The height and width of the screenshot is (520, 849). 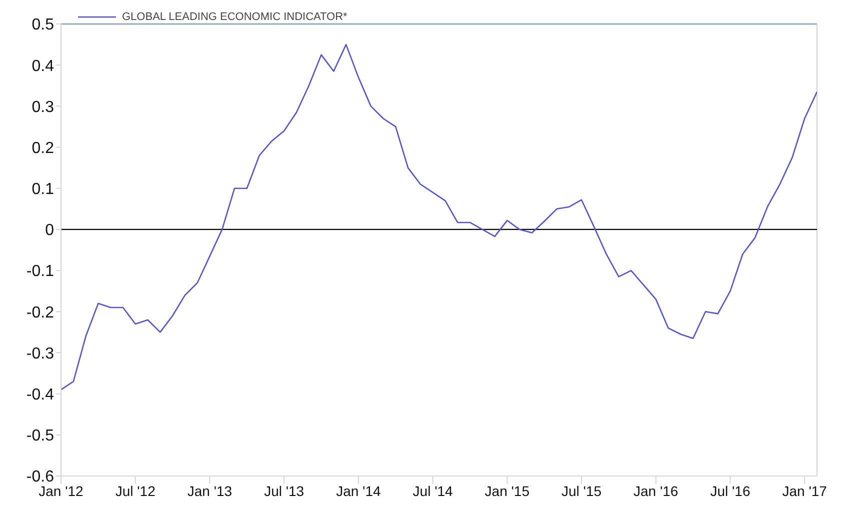 I want to click on x-tick-label: Jul '15, so click(x=582, y=490).